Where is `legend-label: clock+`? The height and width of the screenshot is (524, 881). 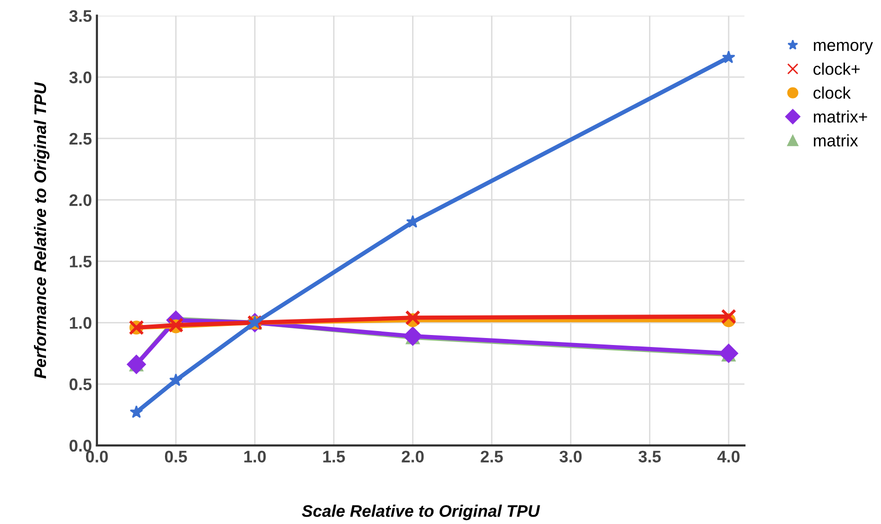
legend-label: clock+ is located at coordinates (836, 68).